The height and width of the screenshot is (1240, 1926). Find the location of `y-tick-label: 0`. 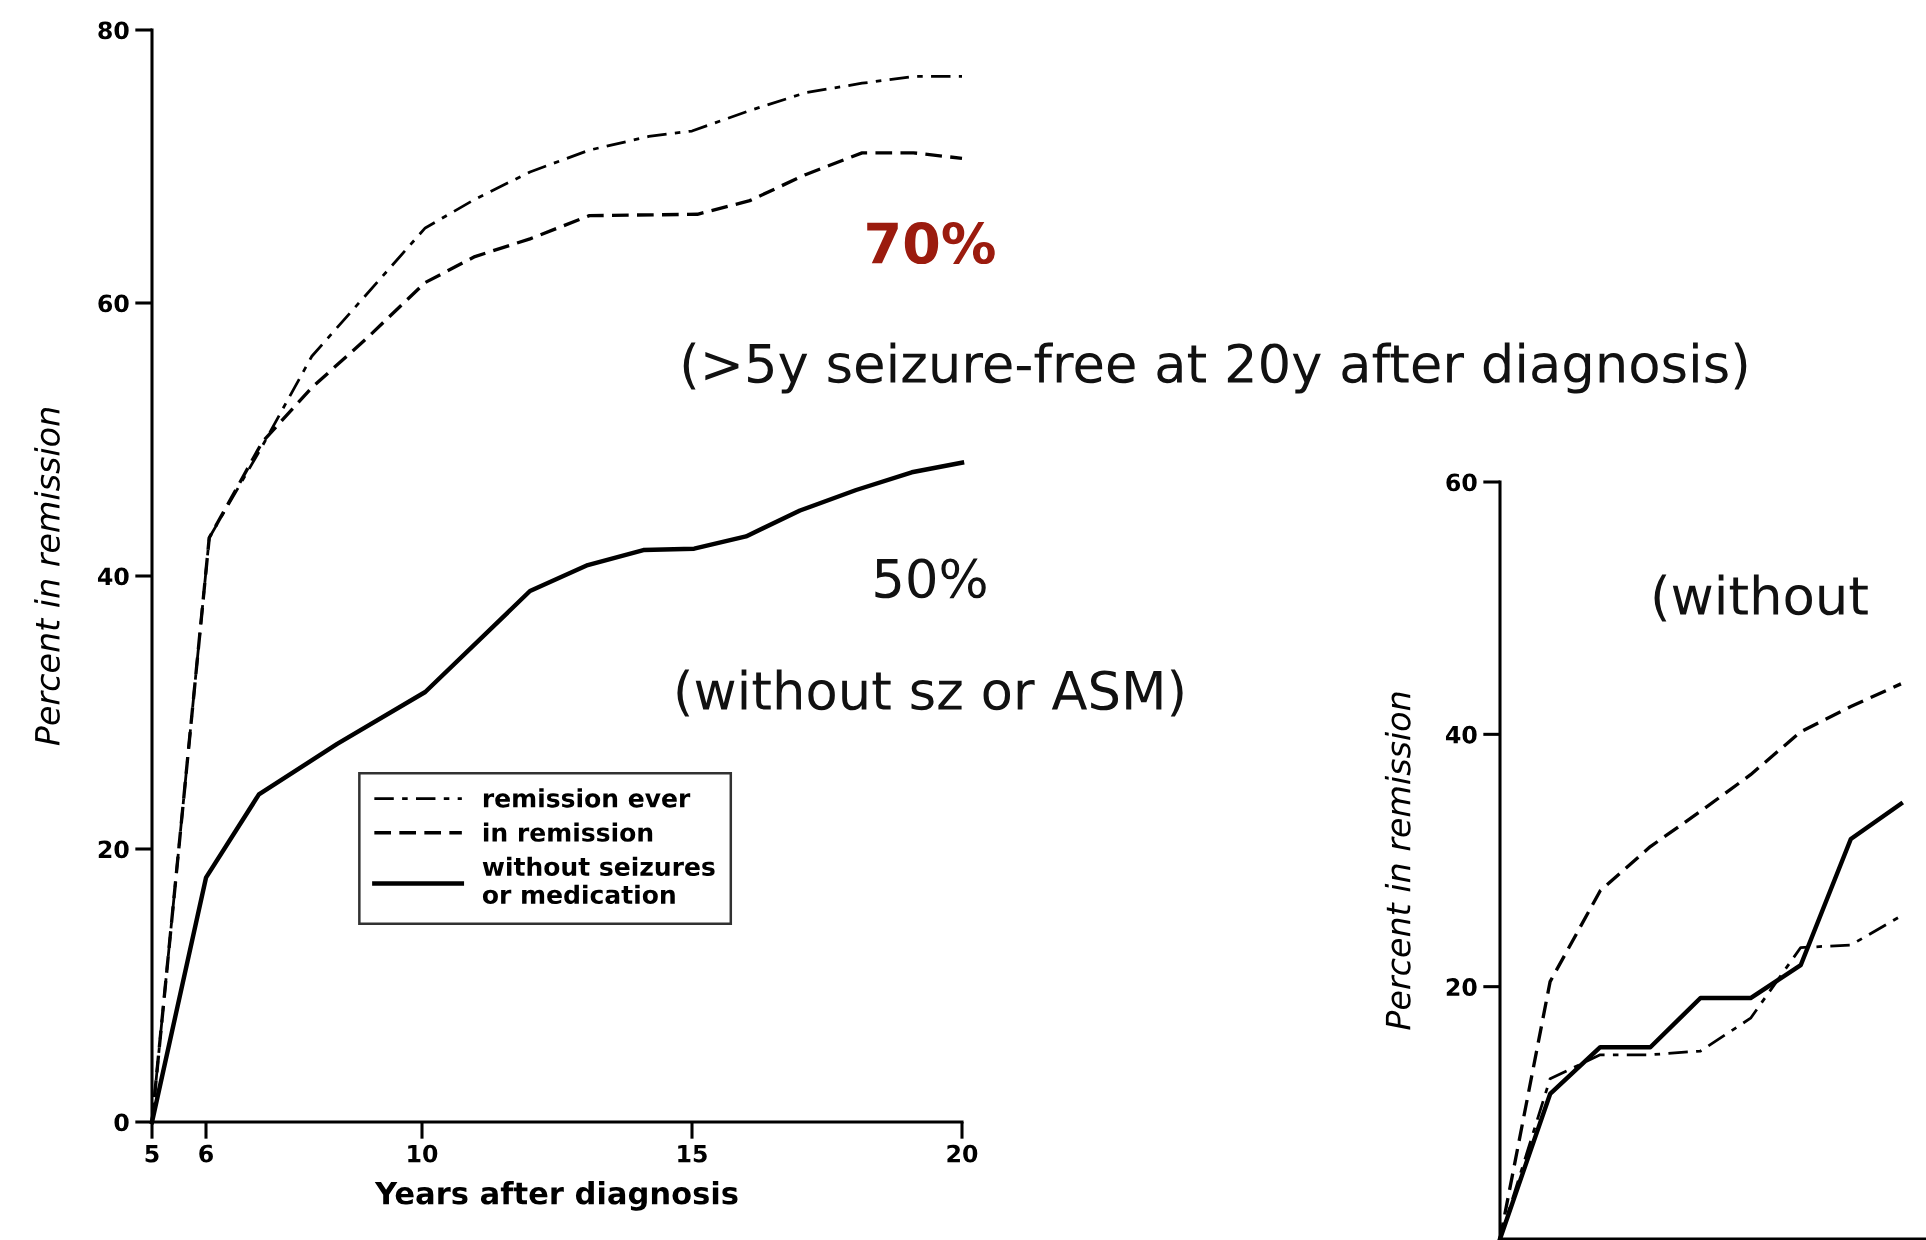

y-tick-label: 0 is located at coordinates (121, 1122).